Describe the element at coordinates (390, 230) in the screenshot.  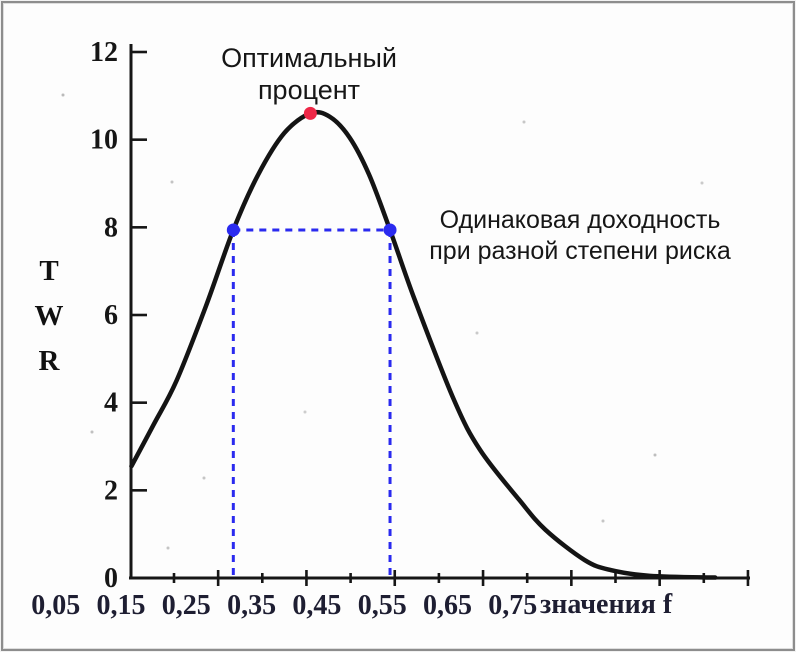
I see `equal-return-point-right` at that location.